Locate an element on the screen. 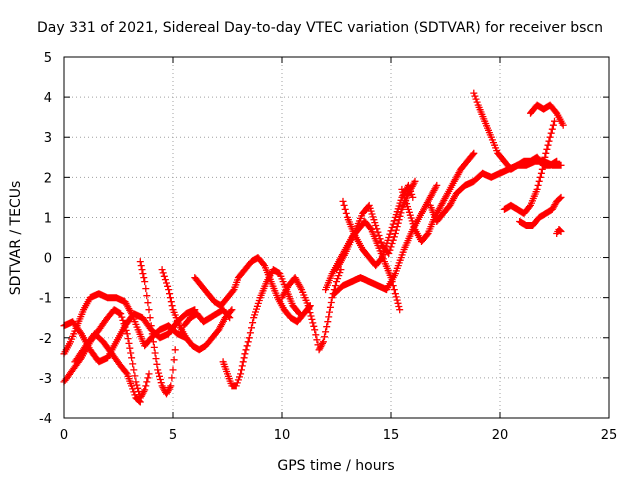 The width and height of the screenshot is (640, 480). y-tick-label: 3 is located at coordinates (48, 138).